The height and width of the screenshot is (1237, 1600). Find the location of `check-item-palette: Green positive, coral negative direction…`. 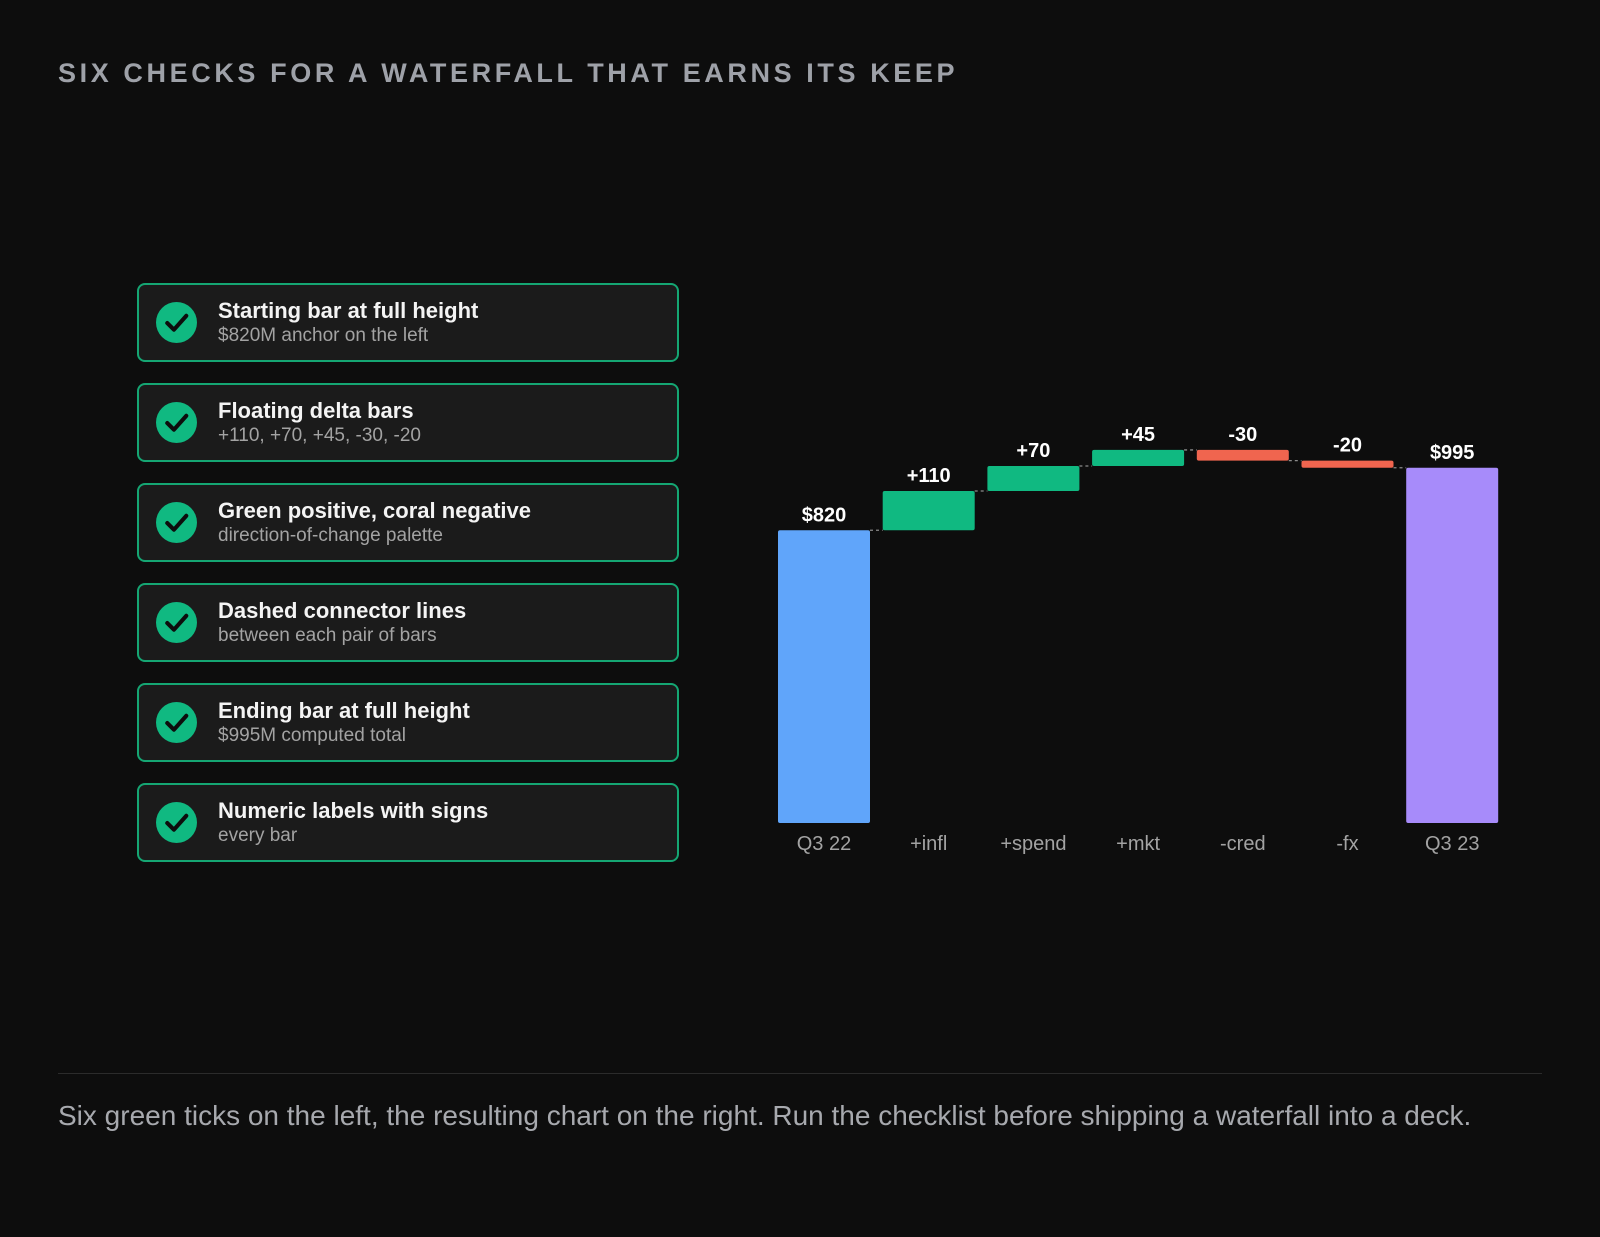

check-item-palette: Green positive, coral negative direction… is located at coordinates (408, 522).